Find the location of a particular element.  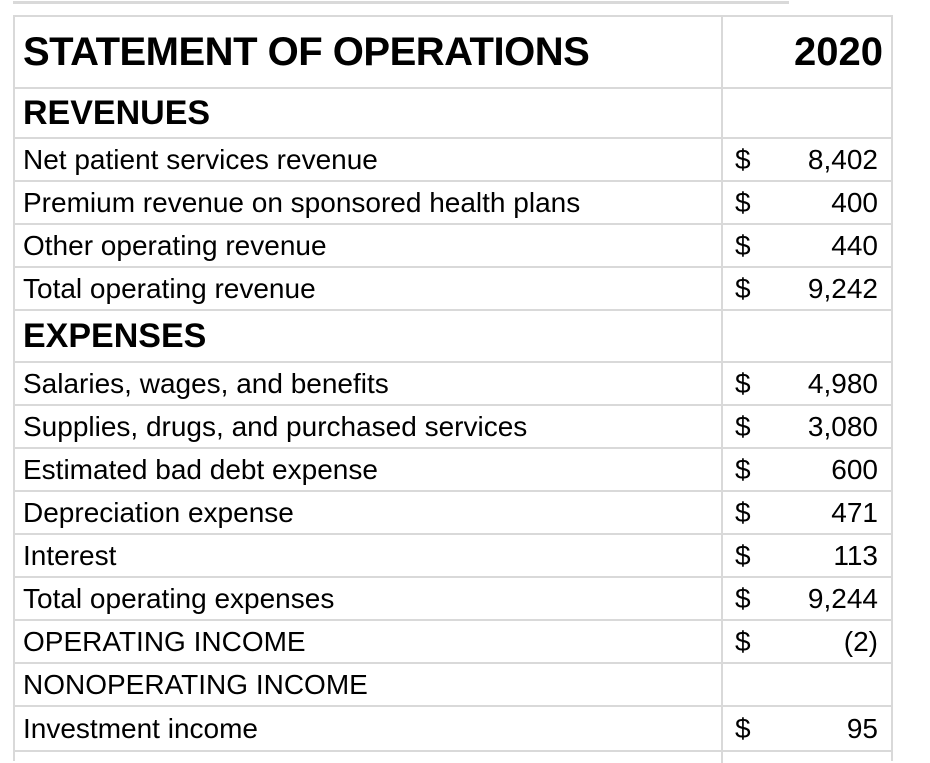

row-label: Estimated bad debt expense is located at coordinates (200, 469).